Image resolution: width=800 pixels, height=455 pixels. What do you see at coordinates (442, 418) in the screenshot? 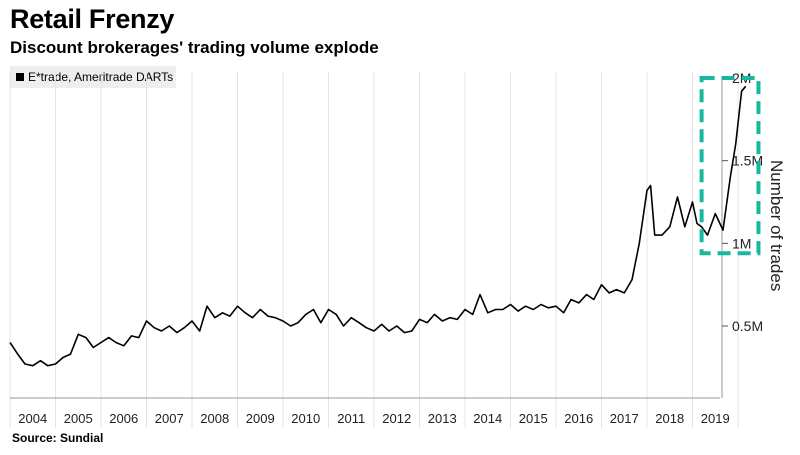
I see `x-tick-label: 2013` at bounding box center [442, 418].